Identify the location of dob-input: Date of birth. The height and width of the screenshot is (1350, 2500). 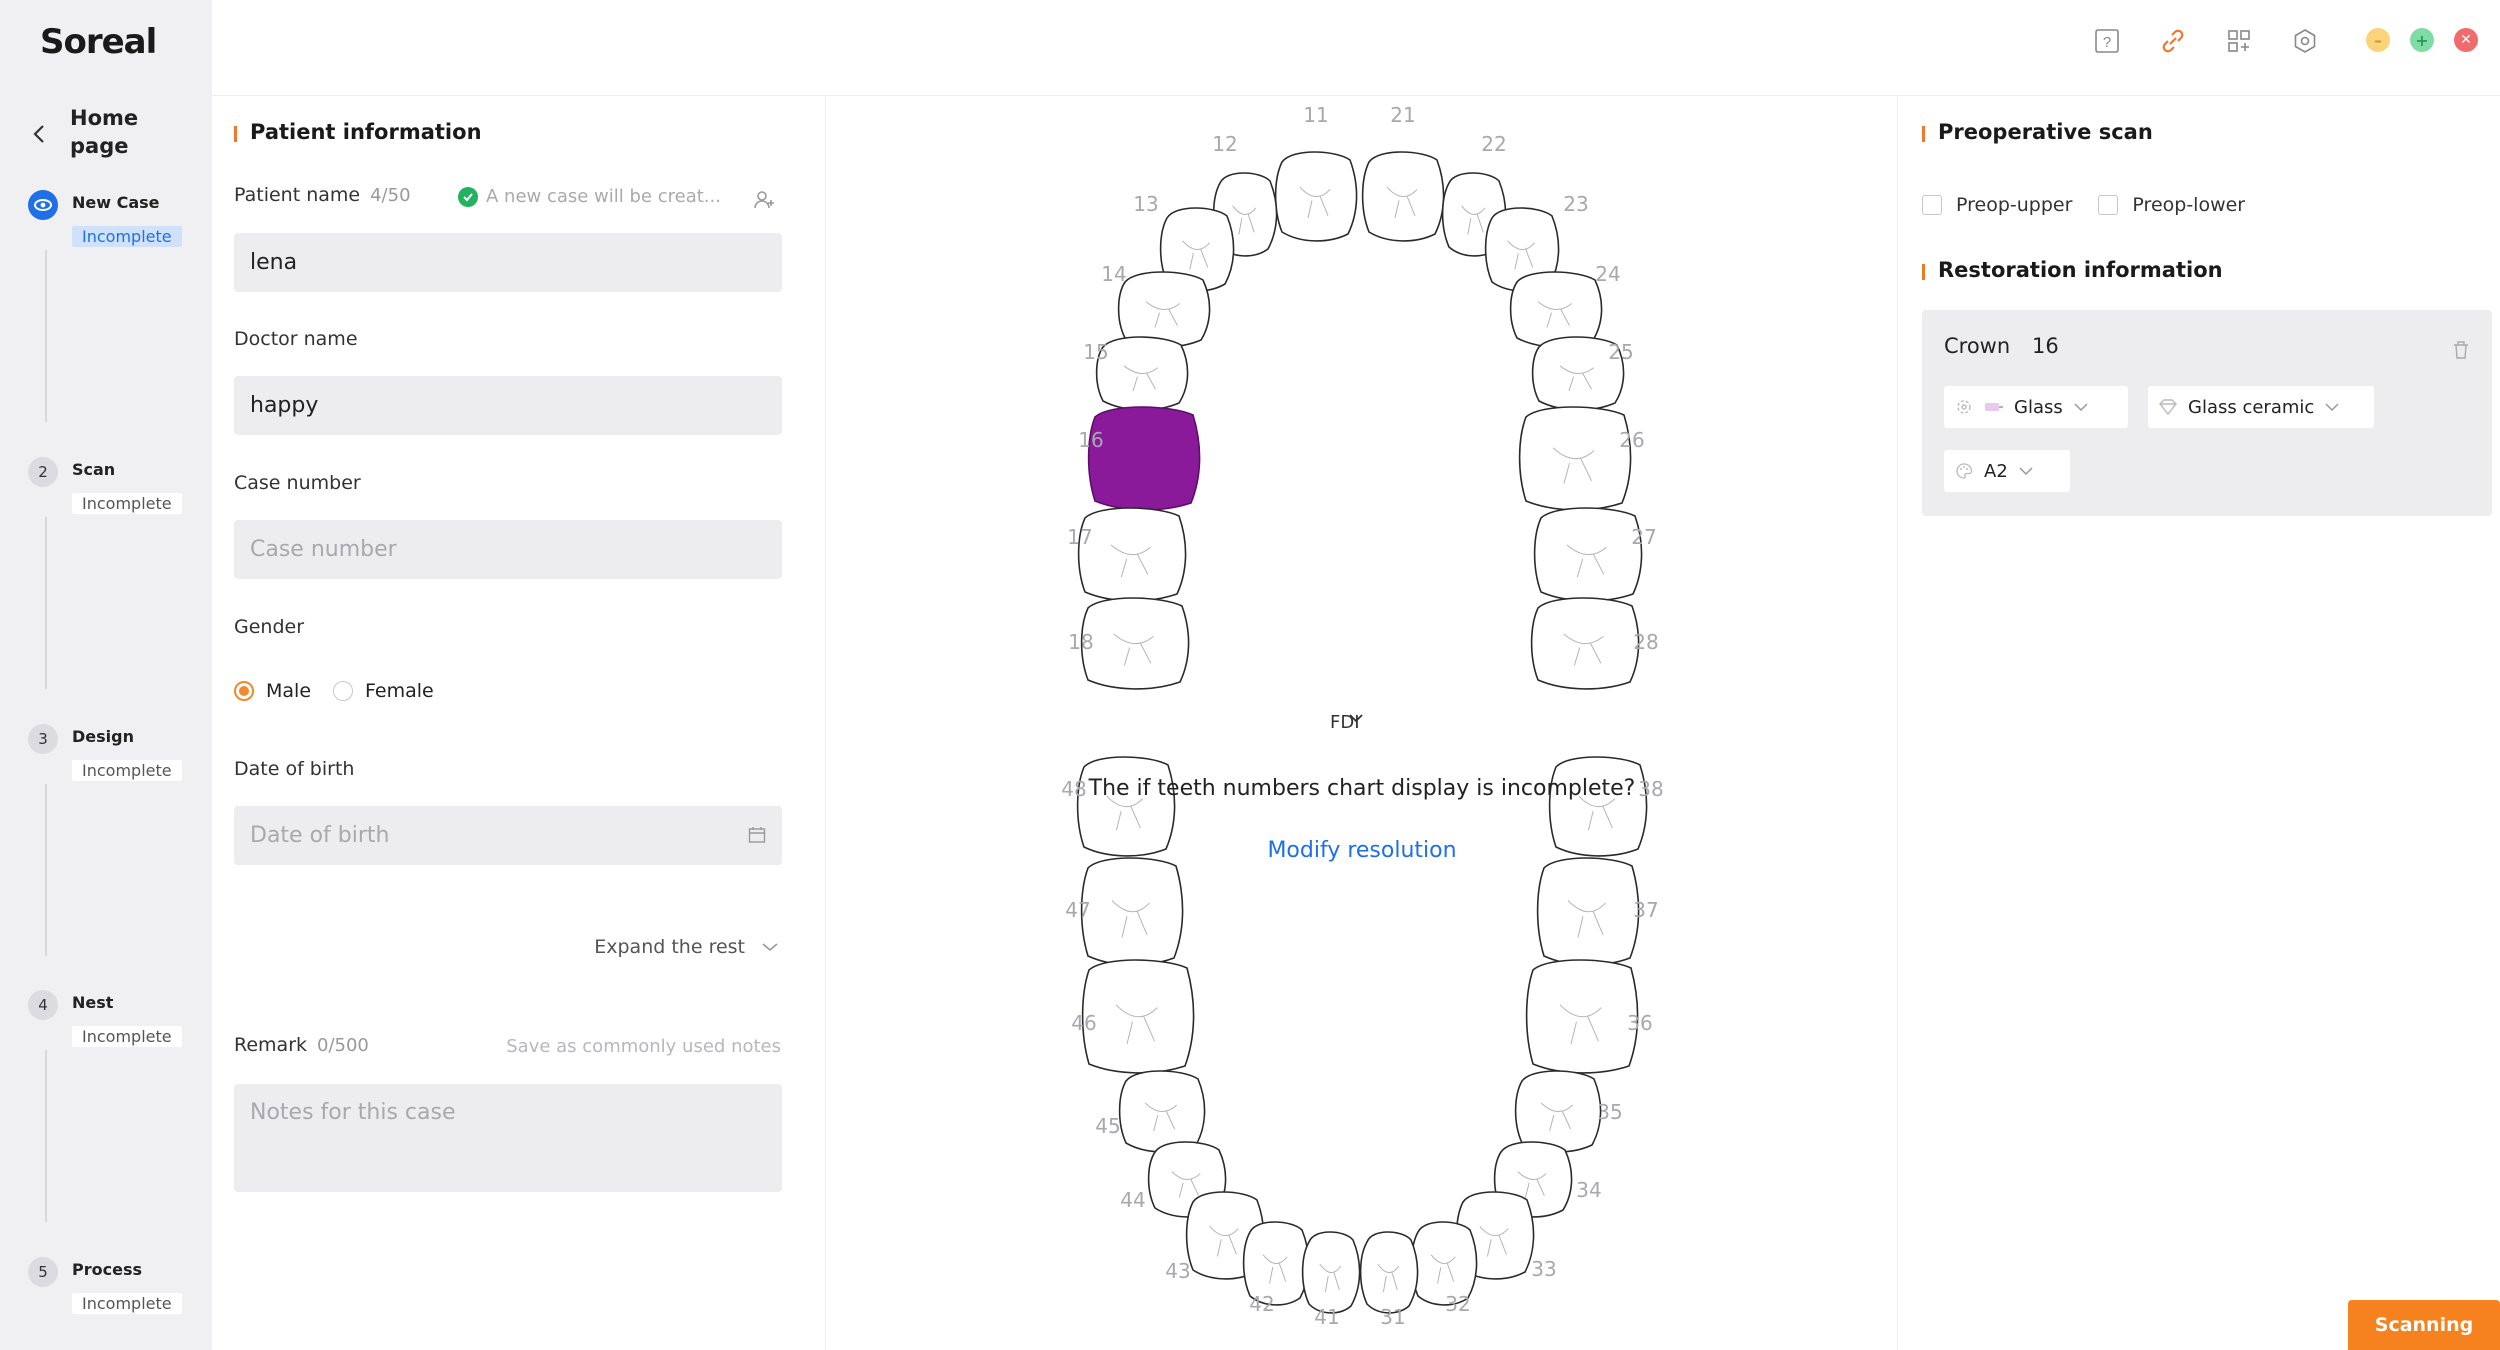
(508, 835).